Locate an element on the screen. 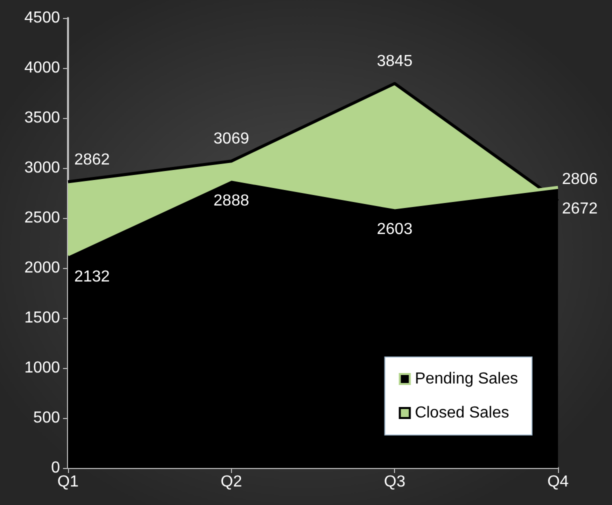 This screenshot has width=612, height=505. y-tick-label: 4500 is located at coordinates (42, 18).